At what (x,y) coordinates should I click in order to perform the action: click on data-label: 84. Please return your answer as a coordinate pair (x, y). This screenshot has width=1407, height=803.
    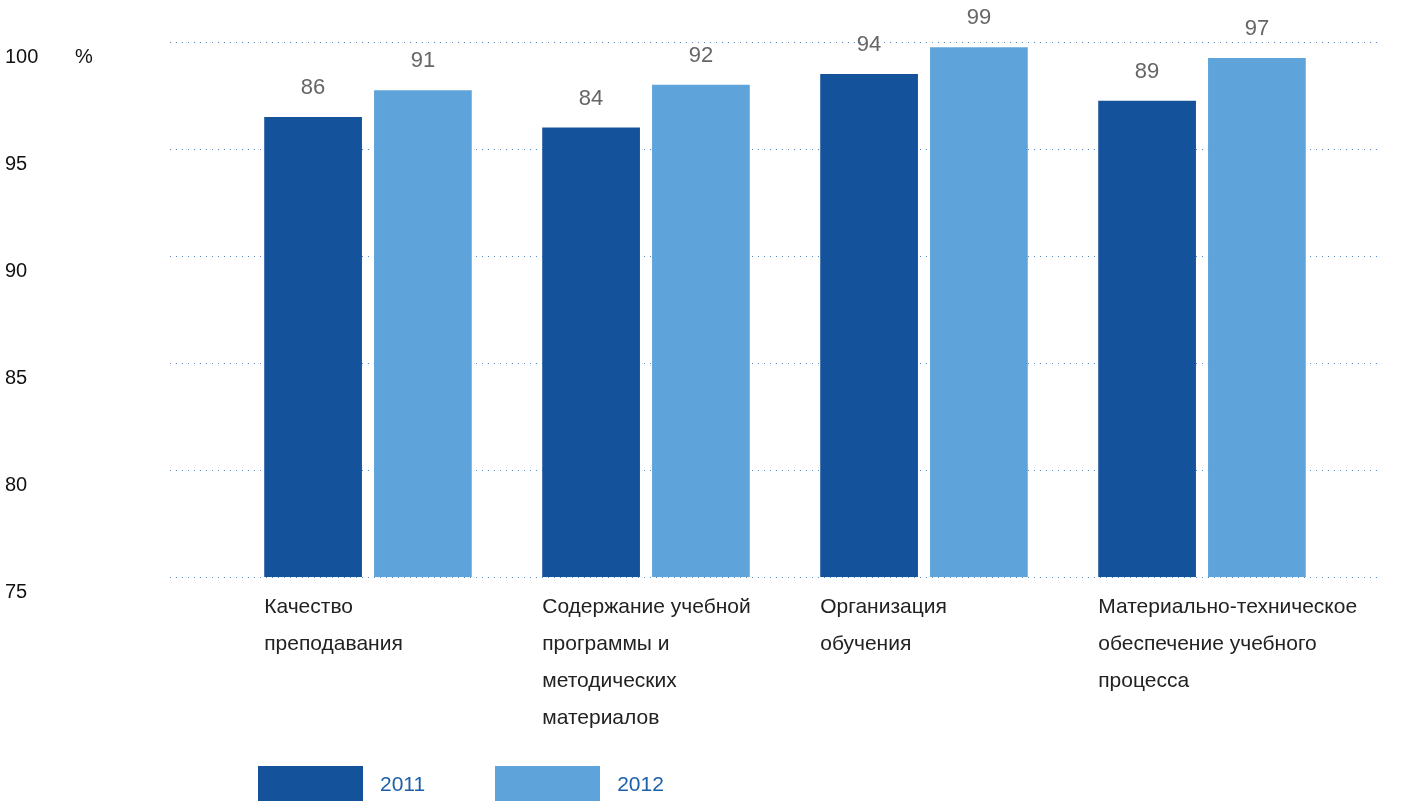
    Looking at the image, I should click on (591, 97).